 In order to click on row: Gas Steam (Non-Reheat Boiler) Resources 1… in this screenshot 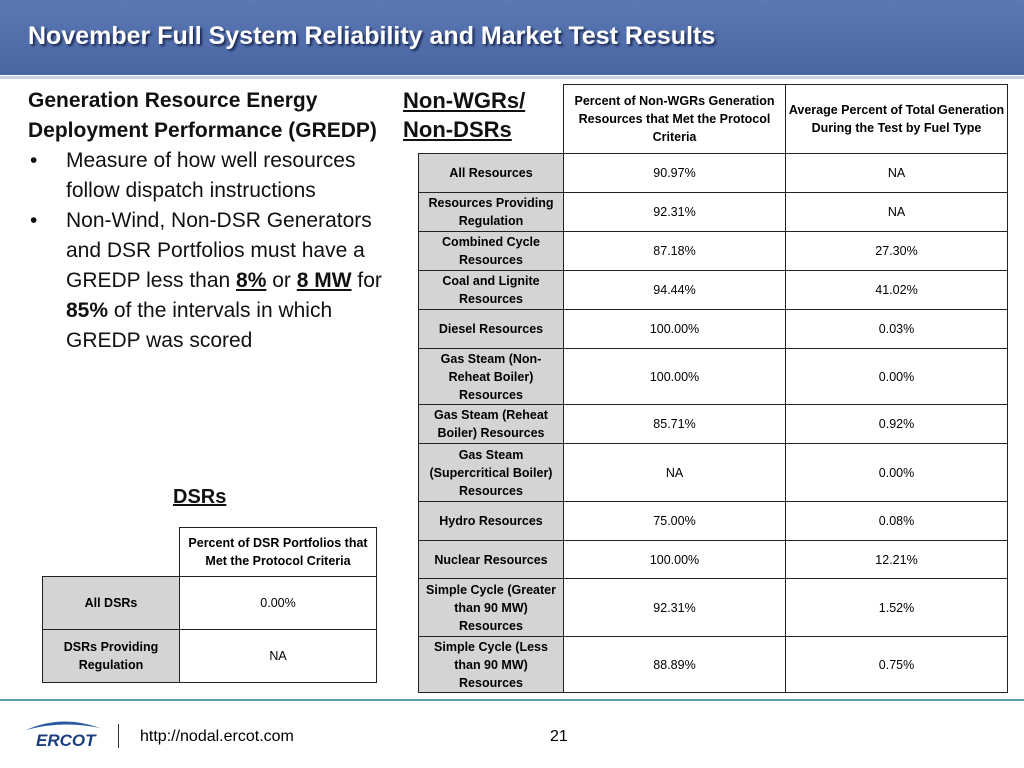, I will do `click(713, 376)`.